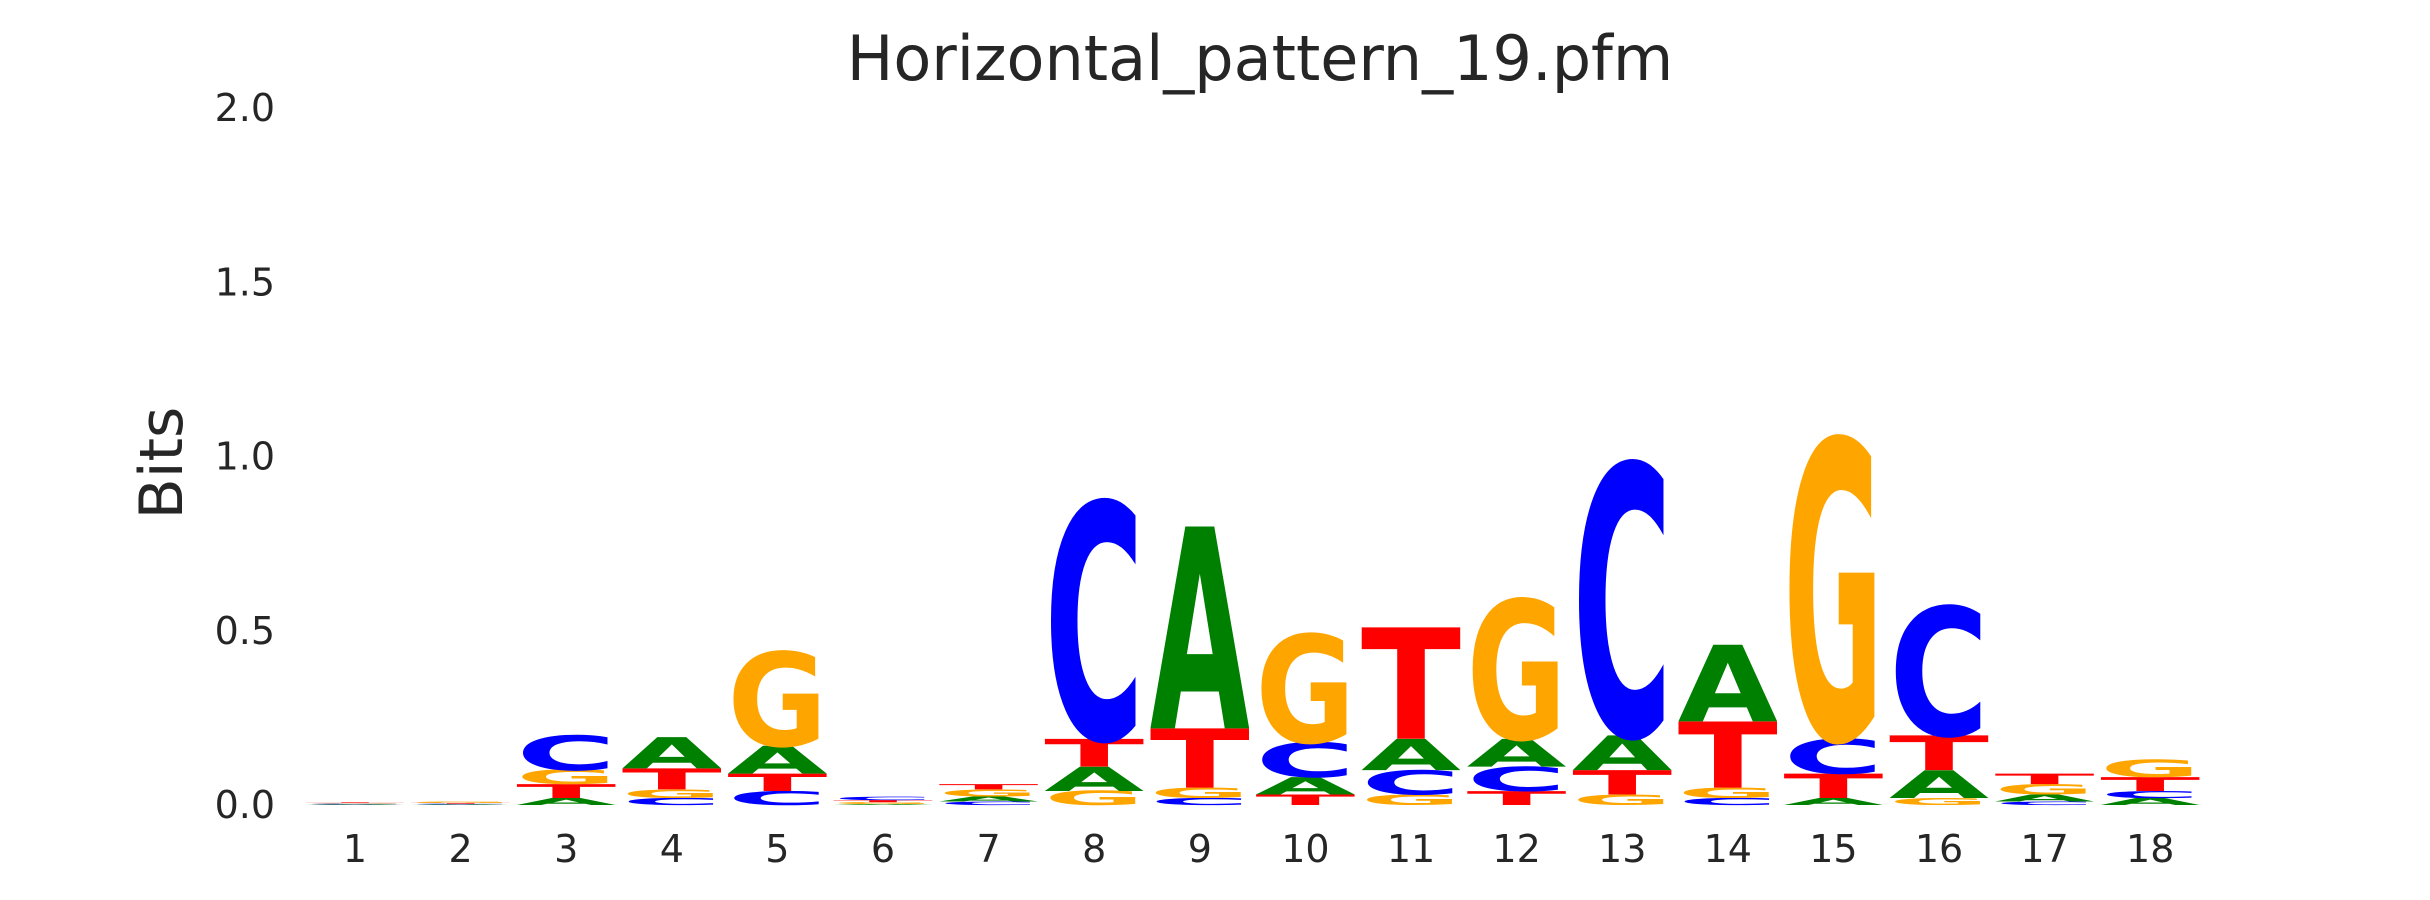  I want to click on x-tick-label: 2, so click(461, 849).